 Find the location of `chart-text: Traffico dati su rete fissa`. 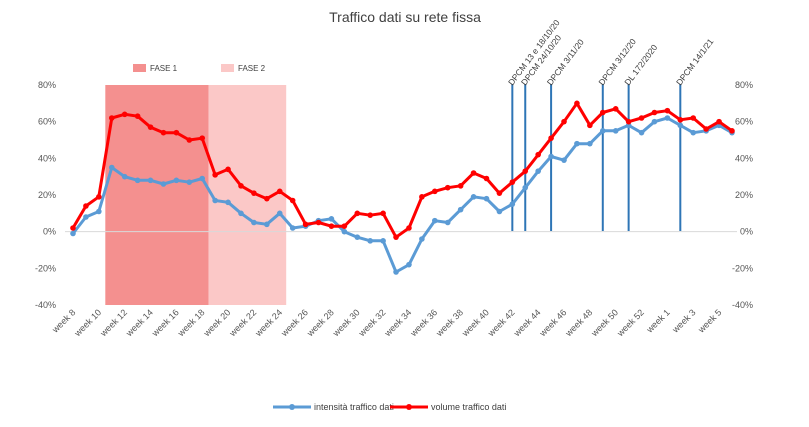

chart-text: Traffico dati su rete fissa is located at coordinates (405, 17).